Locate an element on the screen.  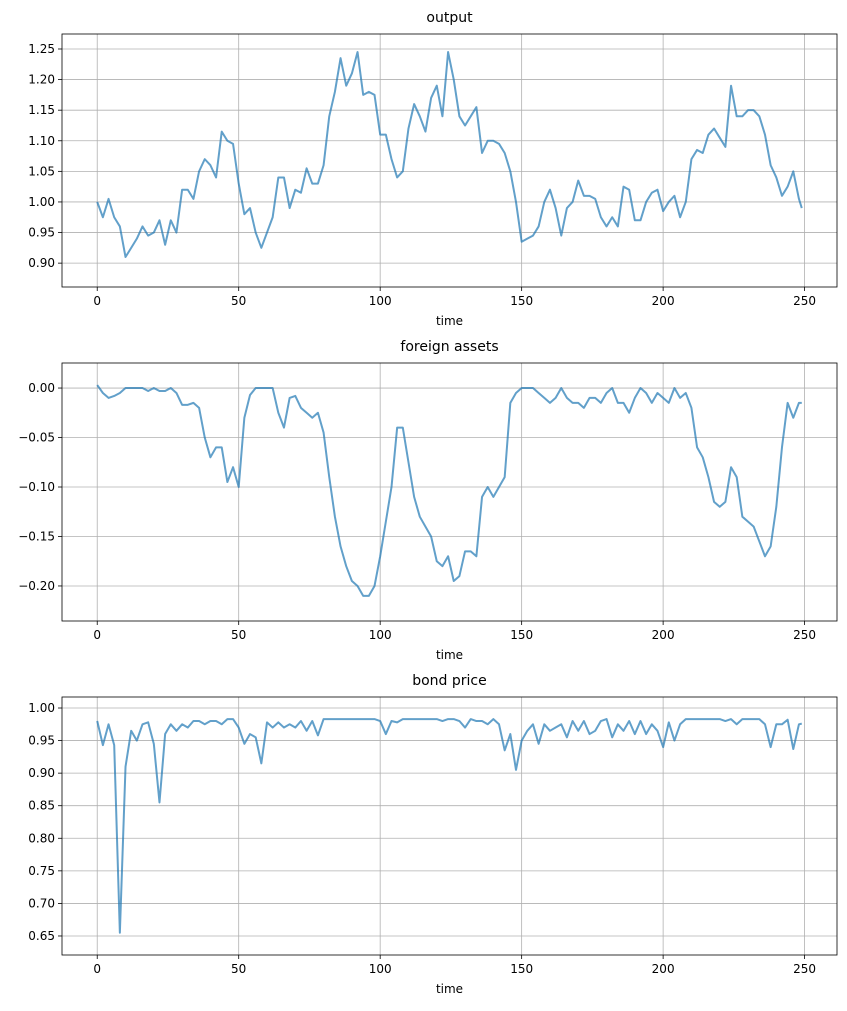
y-tick-label: 1.10 is located at coordinates (41, 141).